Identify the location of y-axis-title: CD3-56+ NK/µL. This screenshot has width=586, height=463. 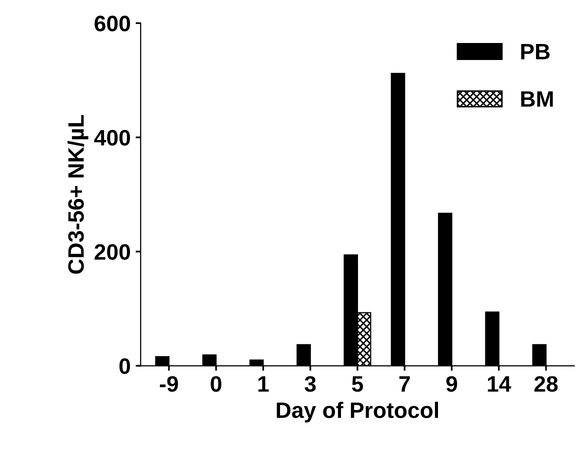
(78, 194).